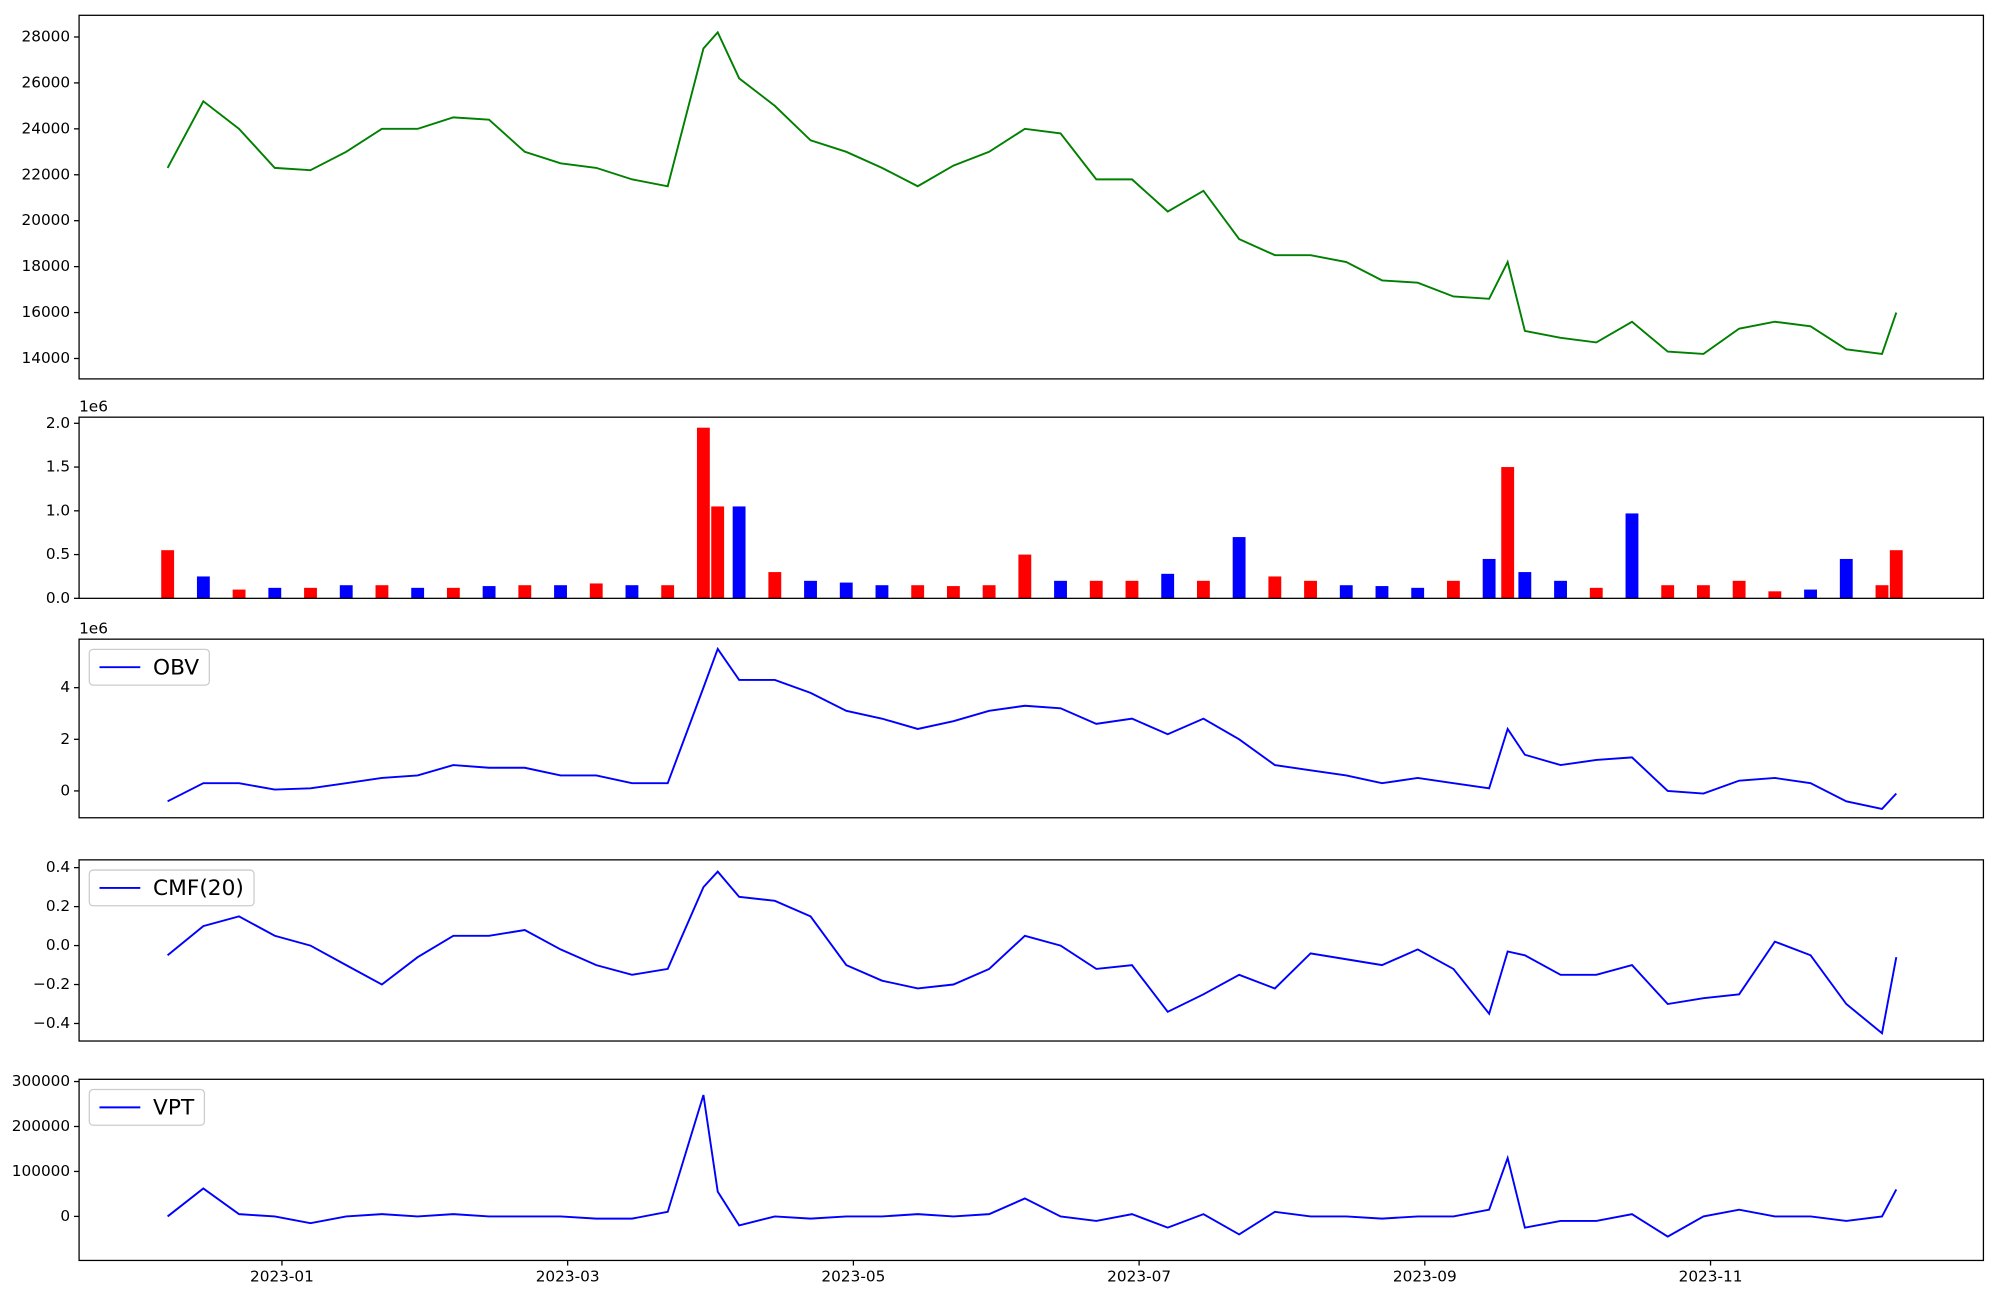  Describe the element at coordinates (45, 358) in the screenshot. I see `y-tick-label: 14000` at that location.